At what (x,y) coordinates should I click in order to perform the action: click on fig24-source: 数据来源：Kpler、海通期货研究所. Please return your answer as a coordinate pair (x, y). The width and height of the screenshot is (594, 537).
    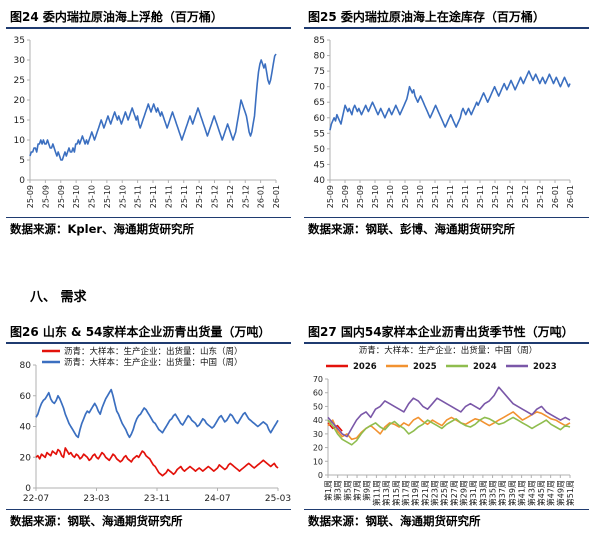
    Looking at the image, I should click on (102, 229).